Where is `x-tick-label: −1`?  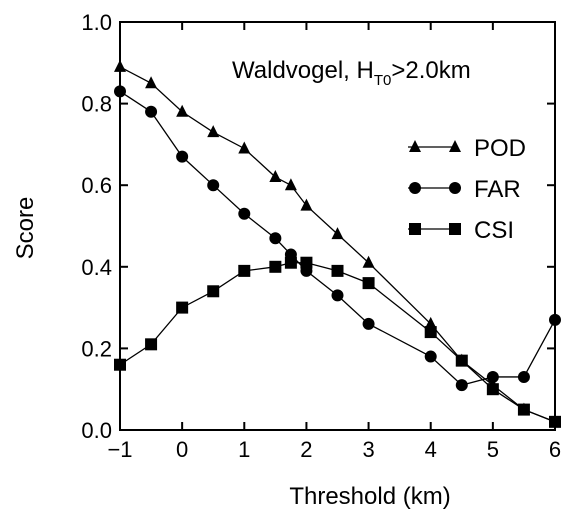 x-tick-label: −1 is located at coordinates (119, 449).